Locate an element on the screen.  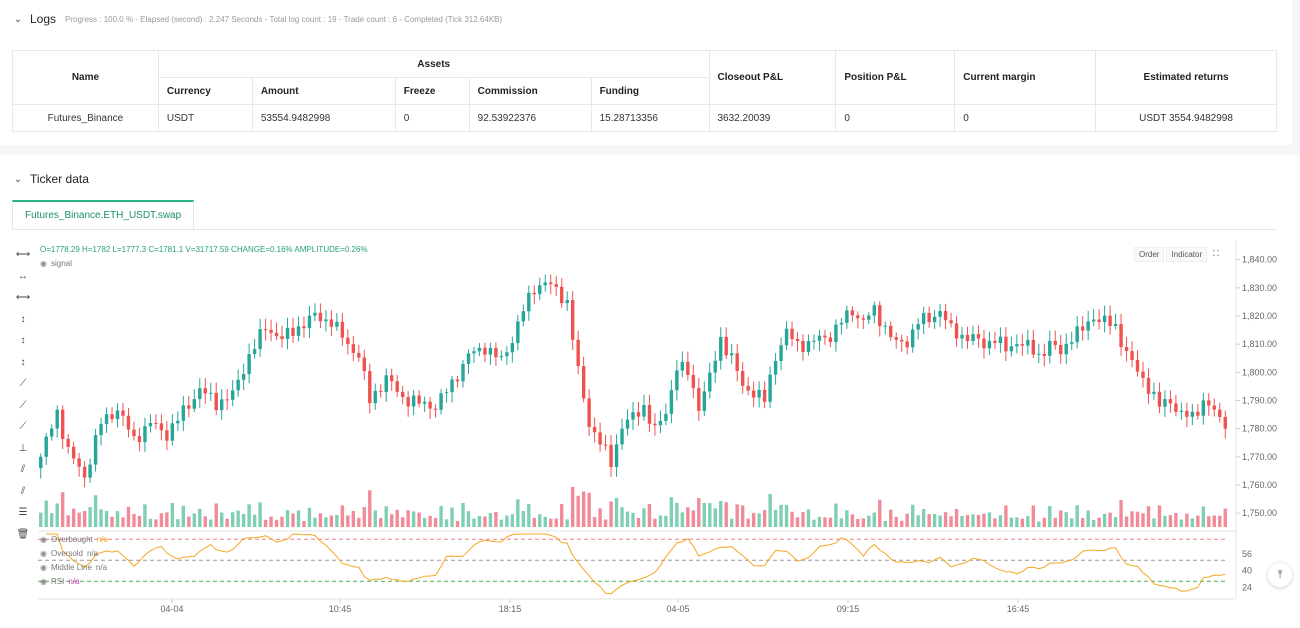
channel-icon: ⫽ is located at coordinates (23, 491).